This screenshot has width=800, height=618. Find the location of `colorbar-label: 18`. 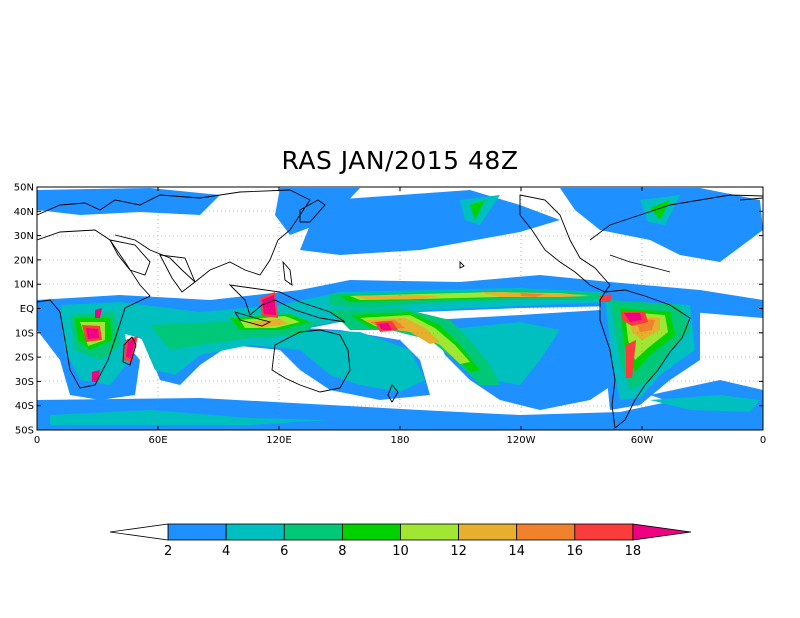

colorbar-label: 18 is located at coordinates (633, 551).